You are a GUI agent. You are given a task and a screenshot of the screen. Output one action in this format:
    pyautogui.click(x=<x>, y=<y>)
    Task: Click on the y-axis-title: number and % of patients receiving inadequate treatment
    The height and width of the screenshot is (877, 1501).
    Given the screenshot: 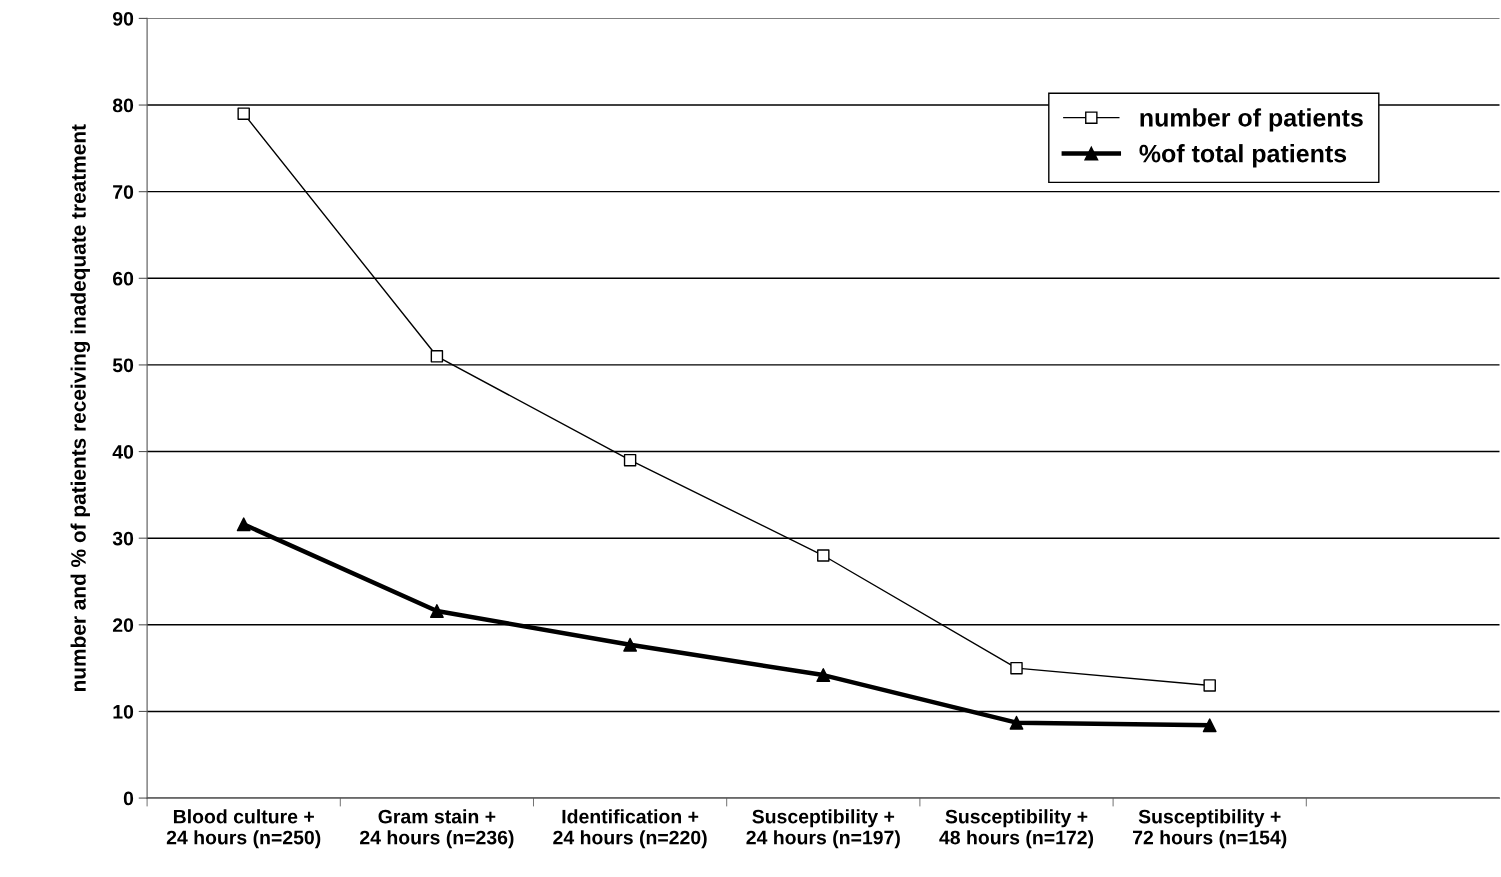 What is the action you would take?
    pyautogui.click(x=80, y=408)
    